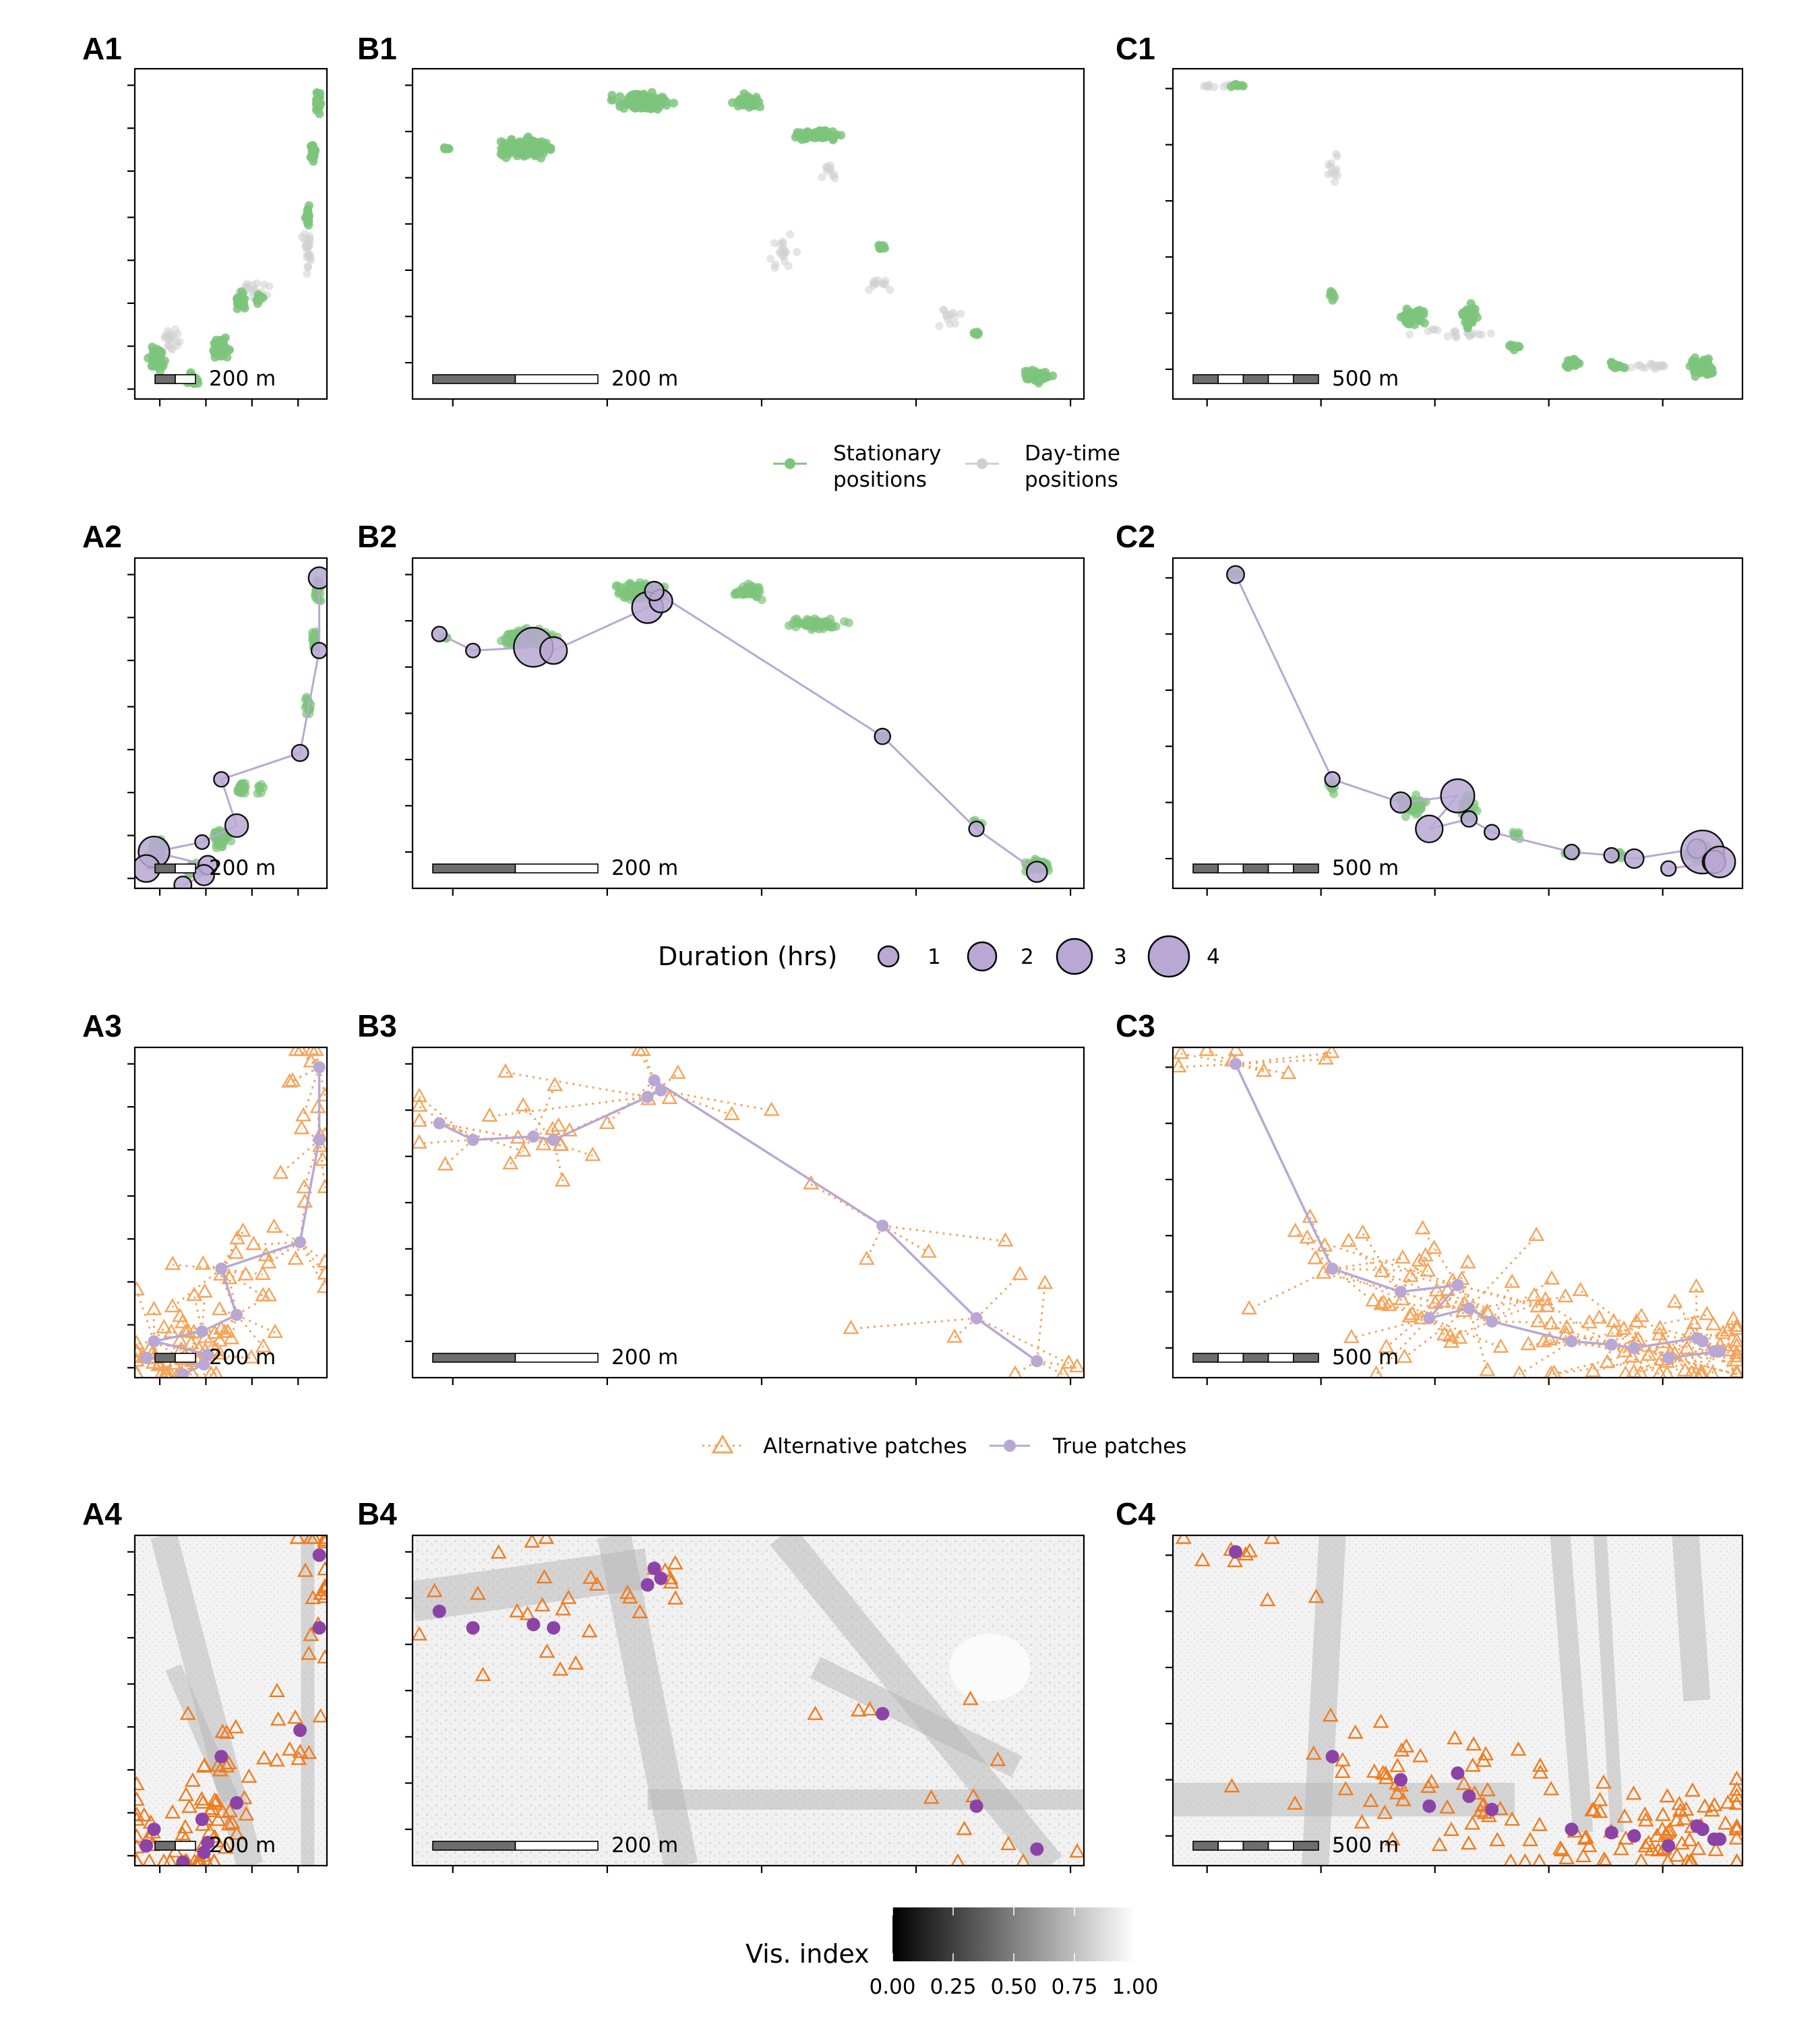  What do you see at coordinates (644, 1357) in the screenshot?
I see `panel-b3-scalebar-label: 200 m` at bounding box center [644, 1357].